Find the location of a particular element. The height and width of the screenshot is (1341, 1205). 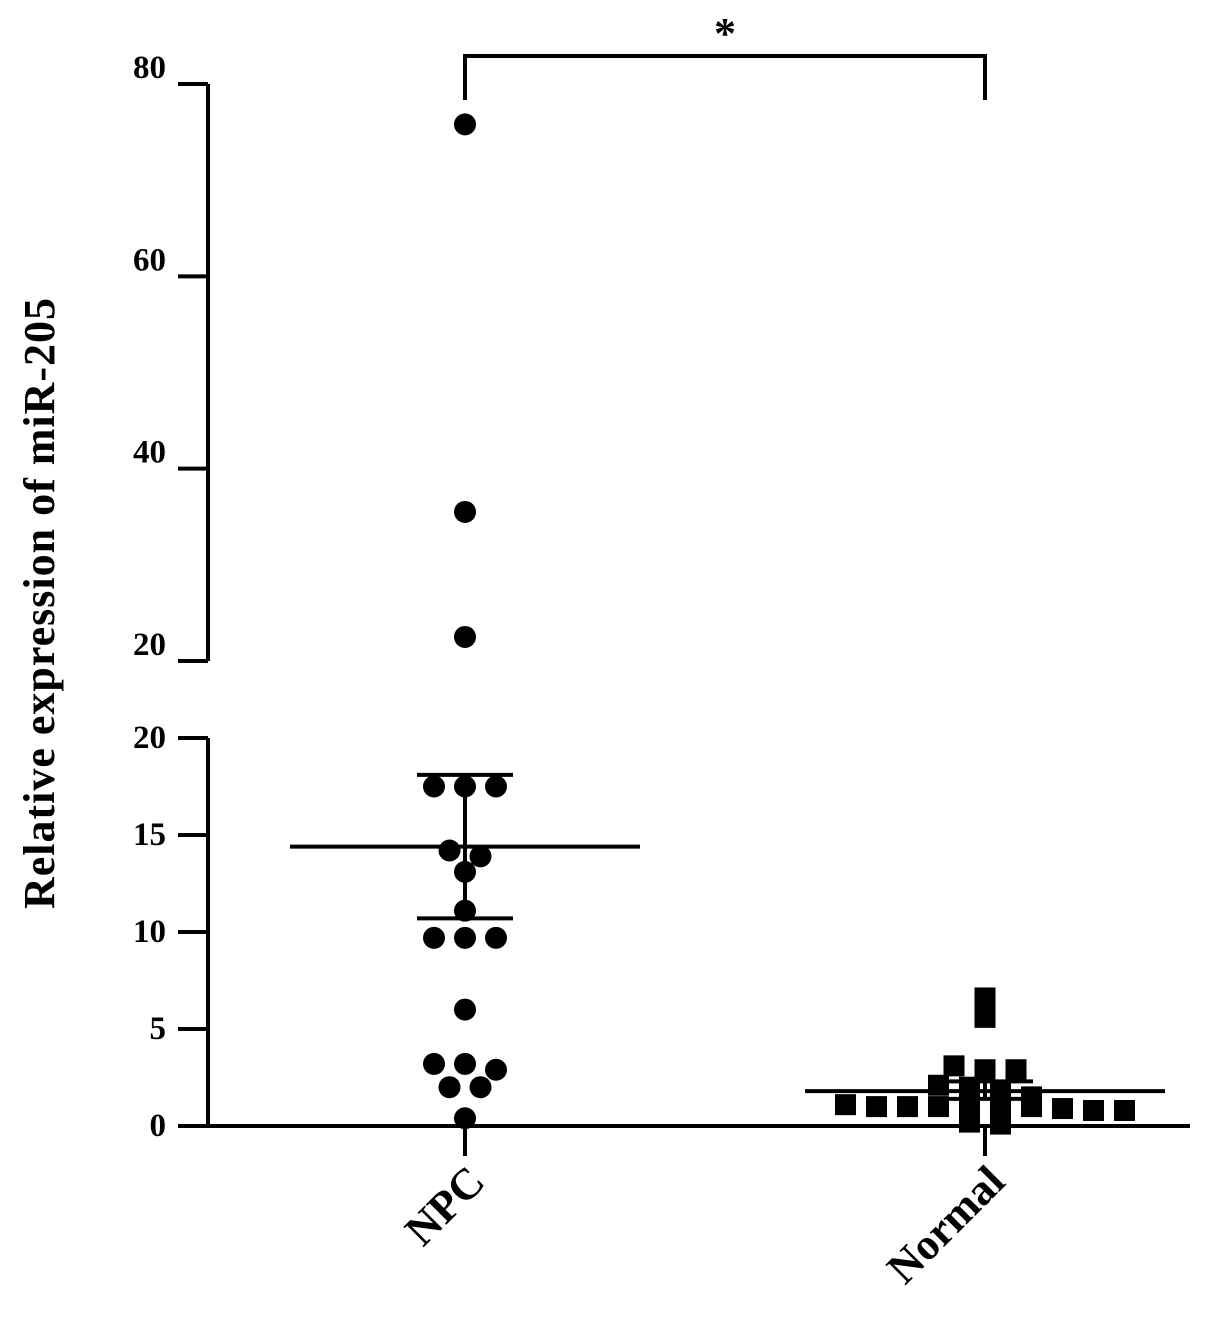

x-ticks: NPC Normal is located at coordinates (704, 1209).